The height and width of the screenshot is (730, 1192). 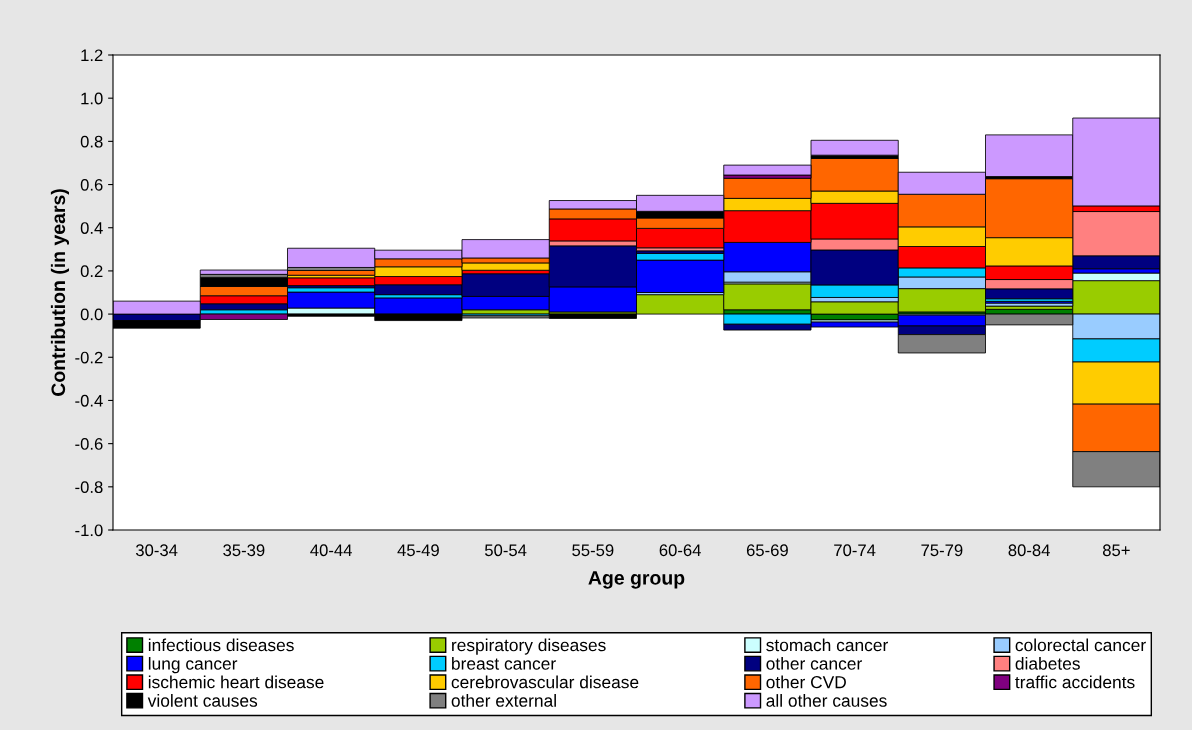 What do you see at coordinates (60, 292) in the screenshot?
I see `y-axis-title: Contribution (in years)` at bounding box center [60, 292].